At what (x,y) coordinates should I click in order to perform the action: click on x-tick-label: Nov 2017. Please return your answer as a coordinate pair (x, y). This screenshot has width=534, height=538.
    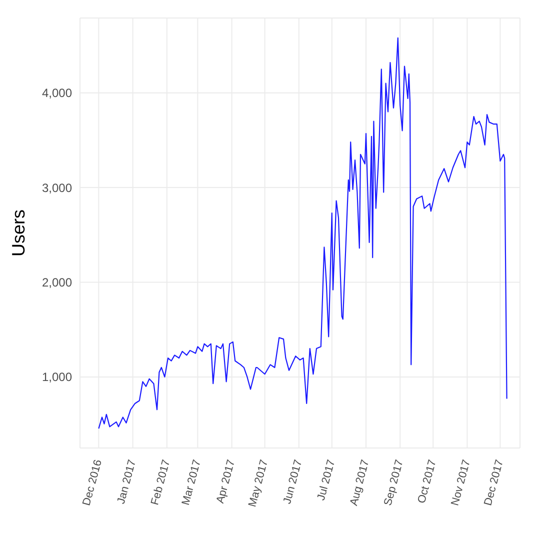
    Looking at the image, I should click on (461, 483).